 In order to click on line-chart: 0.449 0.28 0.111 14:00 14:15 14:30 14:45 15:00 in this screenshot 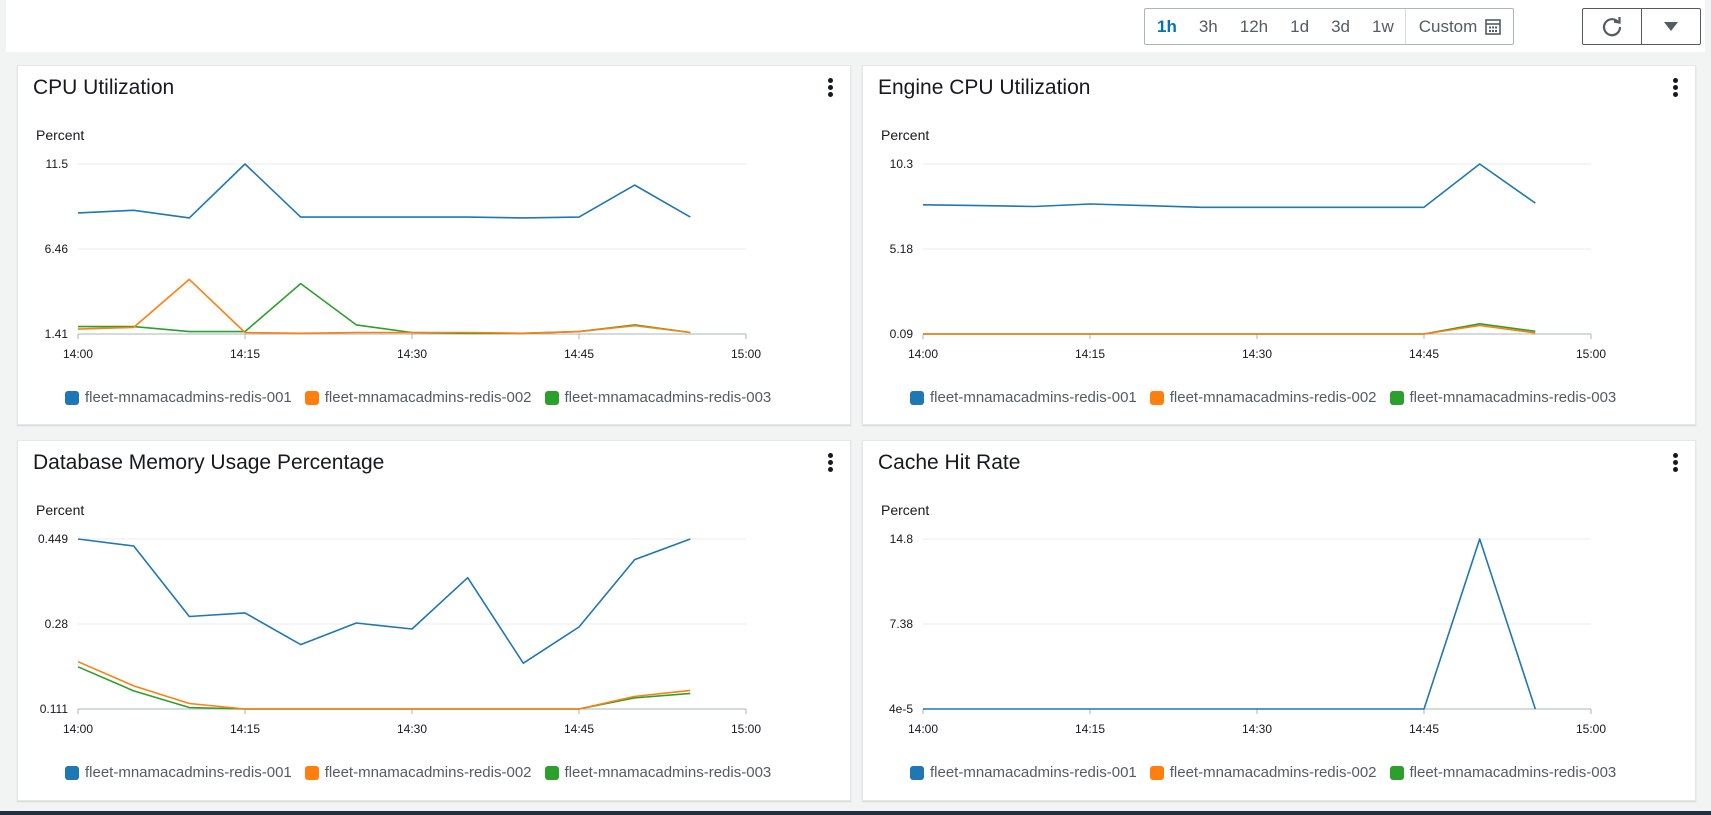, I will do `click(399, 634)`.